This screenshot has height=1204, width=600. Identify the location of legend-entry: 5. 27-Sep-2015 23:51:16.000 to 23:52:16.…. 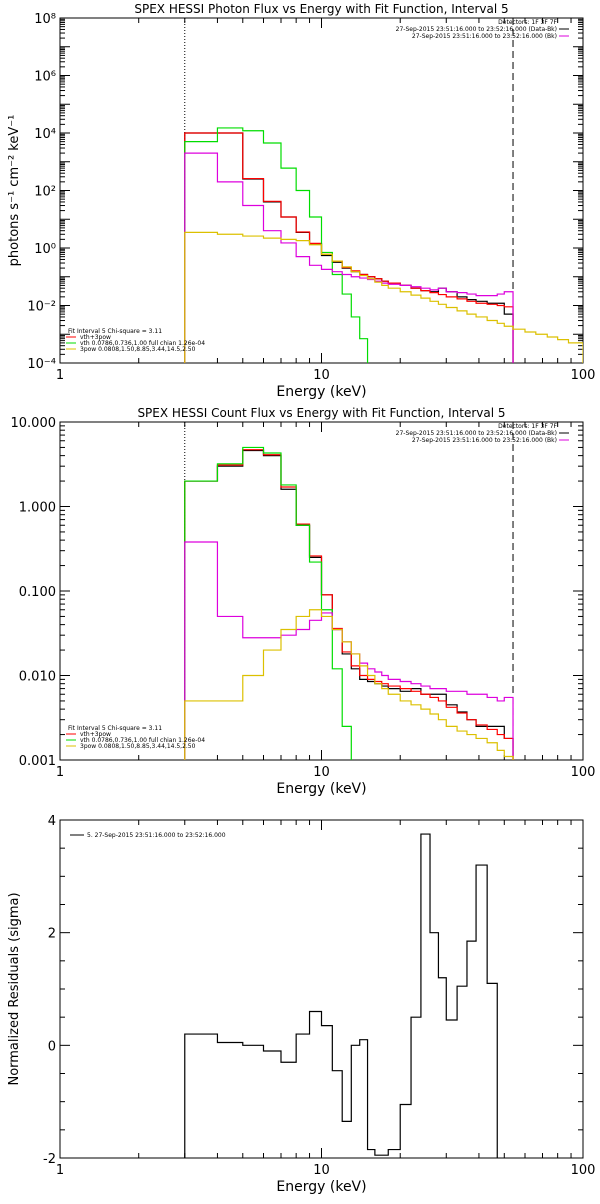
(156, 835).